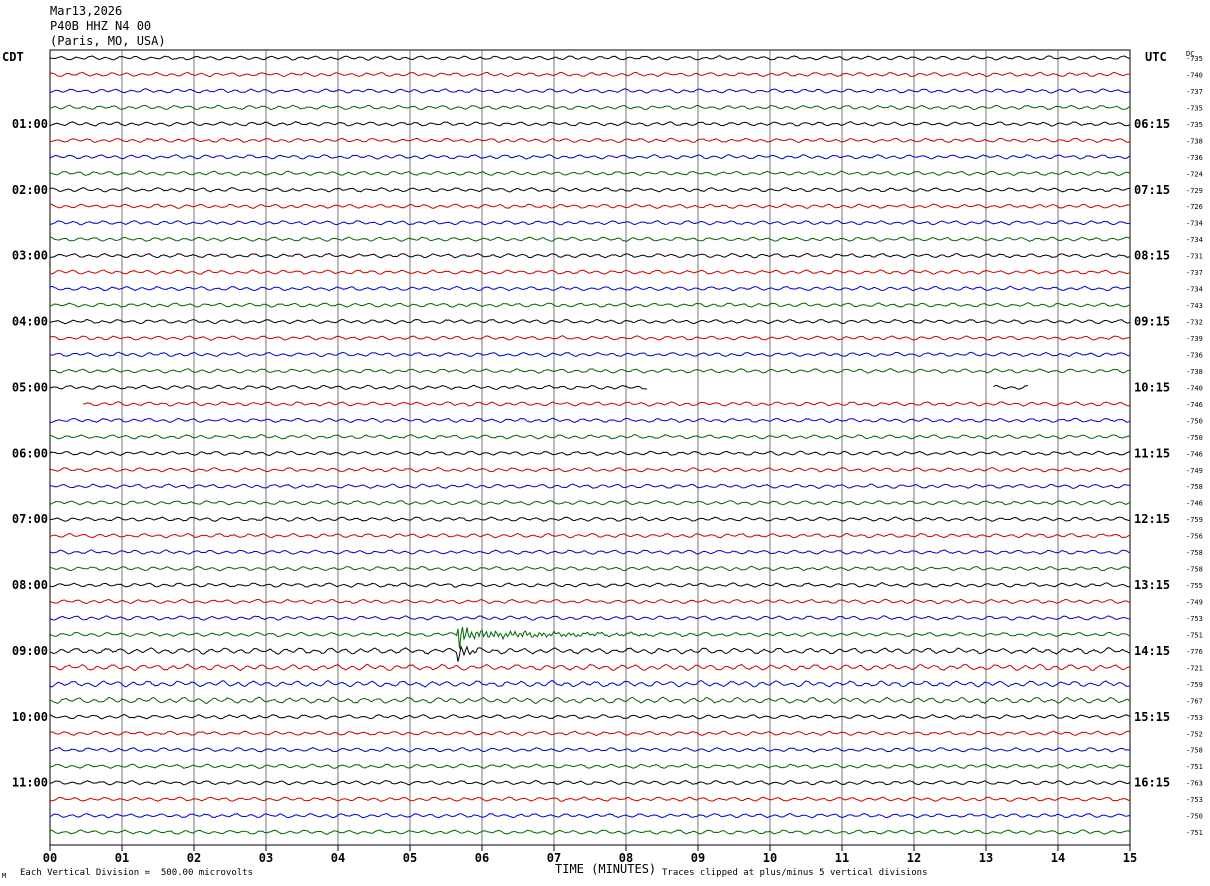 This screenshot has height=886, width=1210. What do you see at coordinates (1194, 734) in the screenshot?
I see `dc-offset-label: -752` at bounding box center [1194, 734].